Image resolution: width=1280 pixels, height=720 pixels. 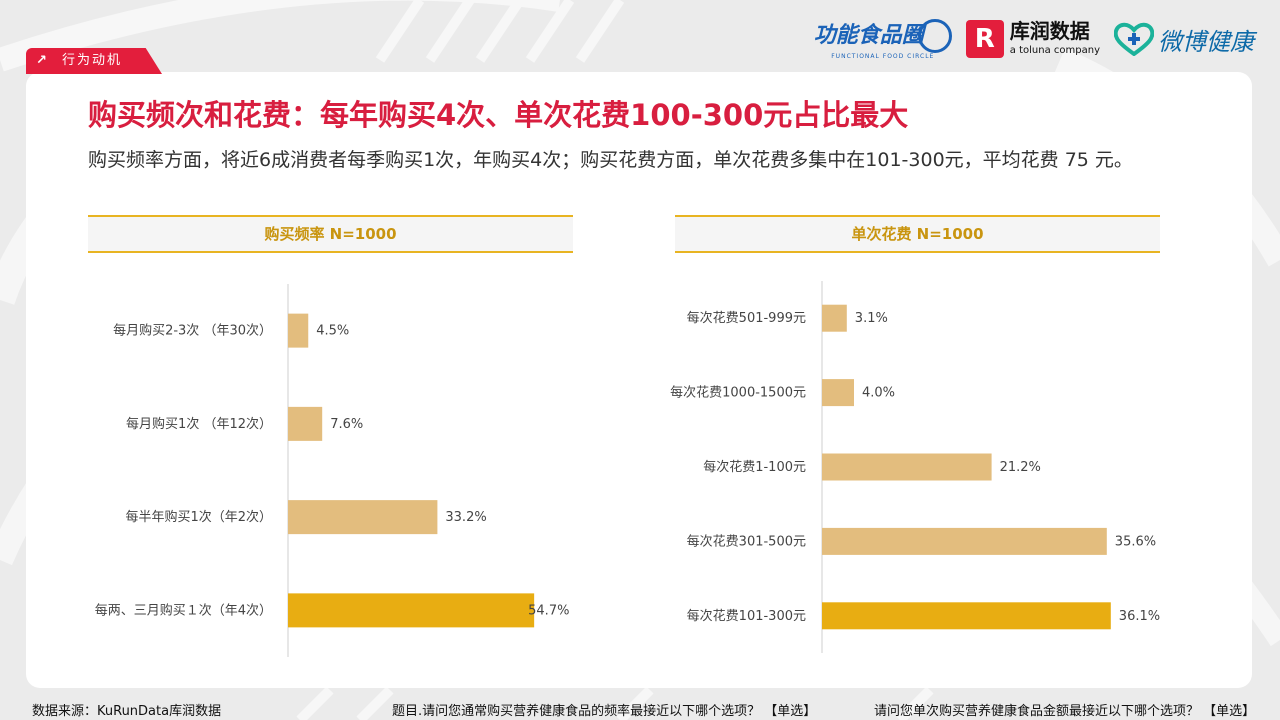 What do you see at coordinates (1139, 616) in the screenshot?
I see `data-label: 36.1%` at bounding box center [1139, 616].